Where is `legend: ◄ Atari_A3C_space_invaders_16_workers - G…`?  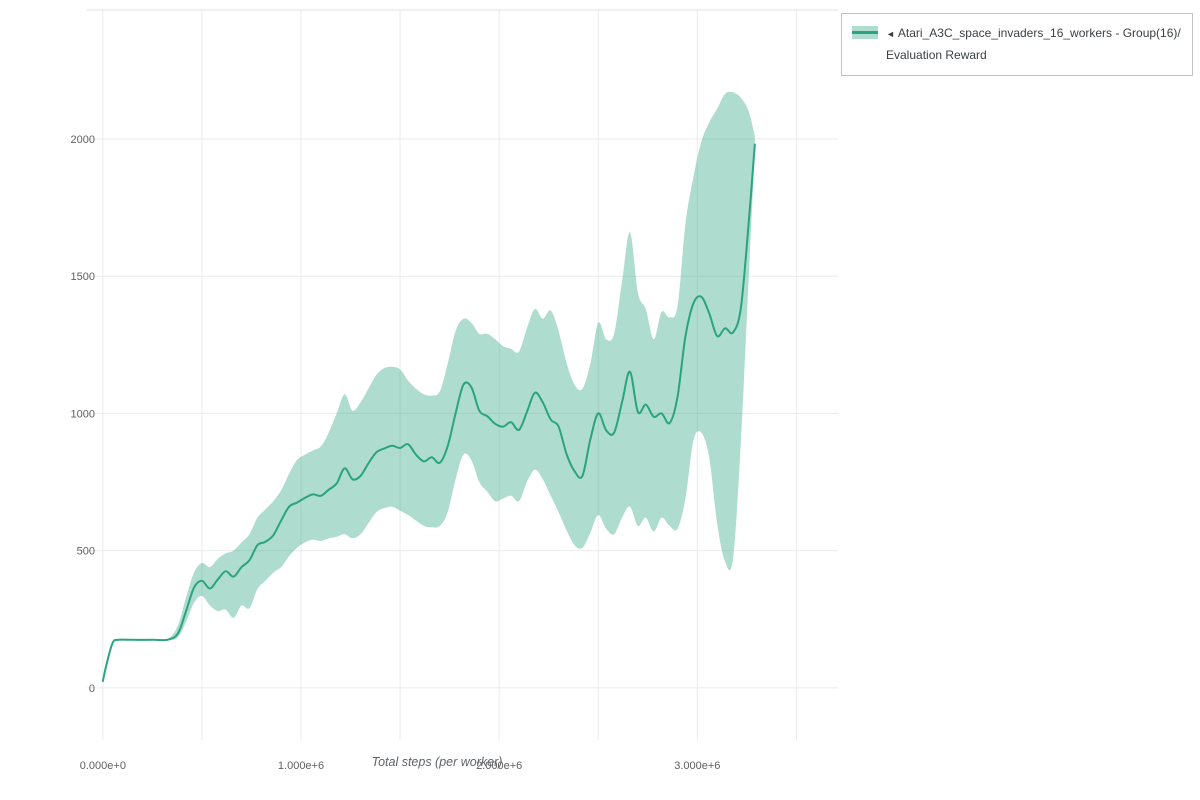
legend: ◄ Atari_A3C_space_invaders_16_workers - G… is located at coordinates (1017, 44).